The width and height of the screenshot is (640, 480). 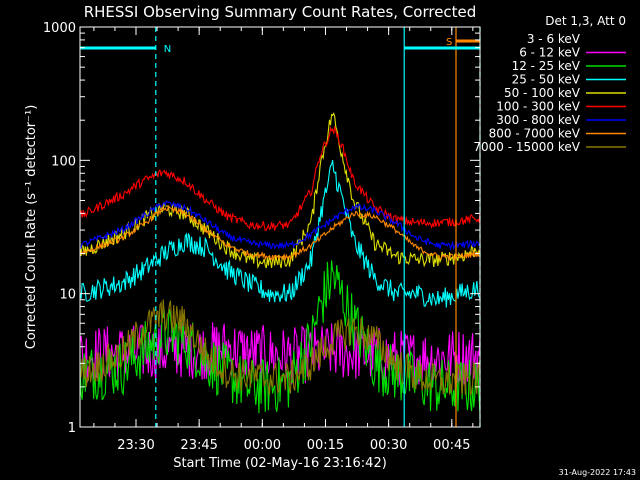 I want to click on legend-label-2: 12 - 25 keV, so click(x=546, y=66).